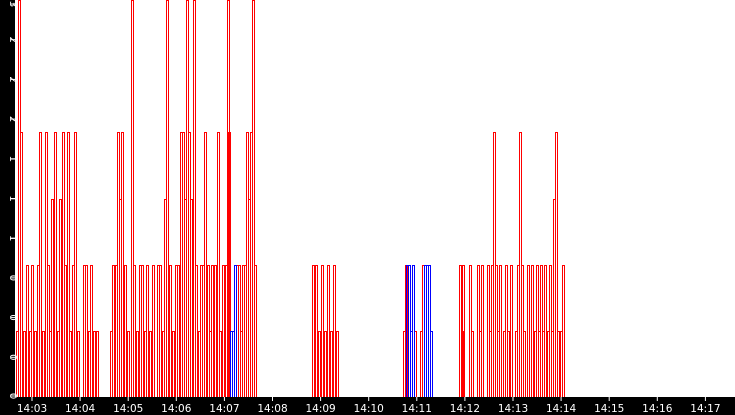 This screenshot has height=415, width=735. What do you see at coordinates (705, 409) in the screenshot?
I see `x-tick-label: 14:17` at bounding box center [705, 409].